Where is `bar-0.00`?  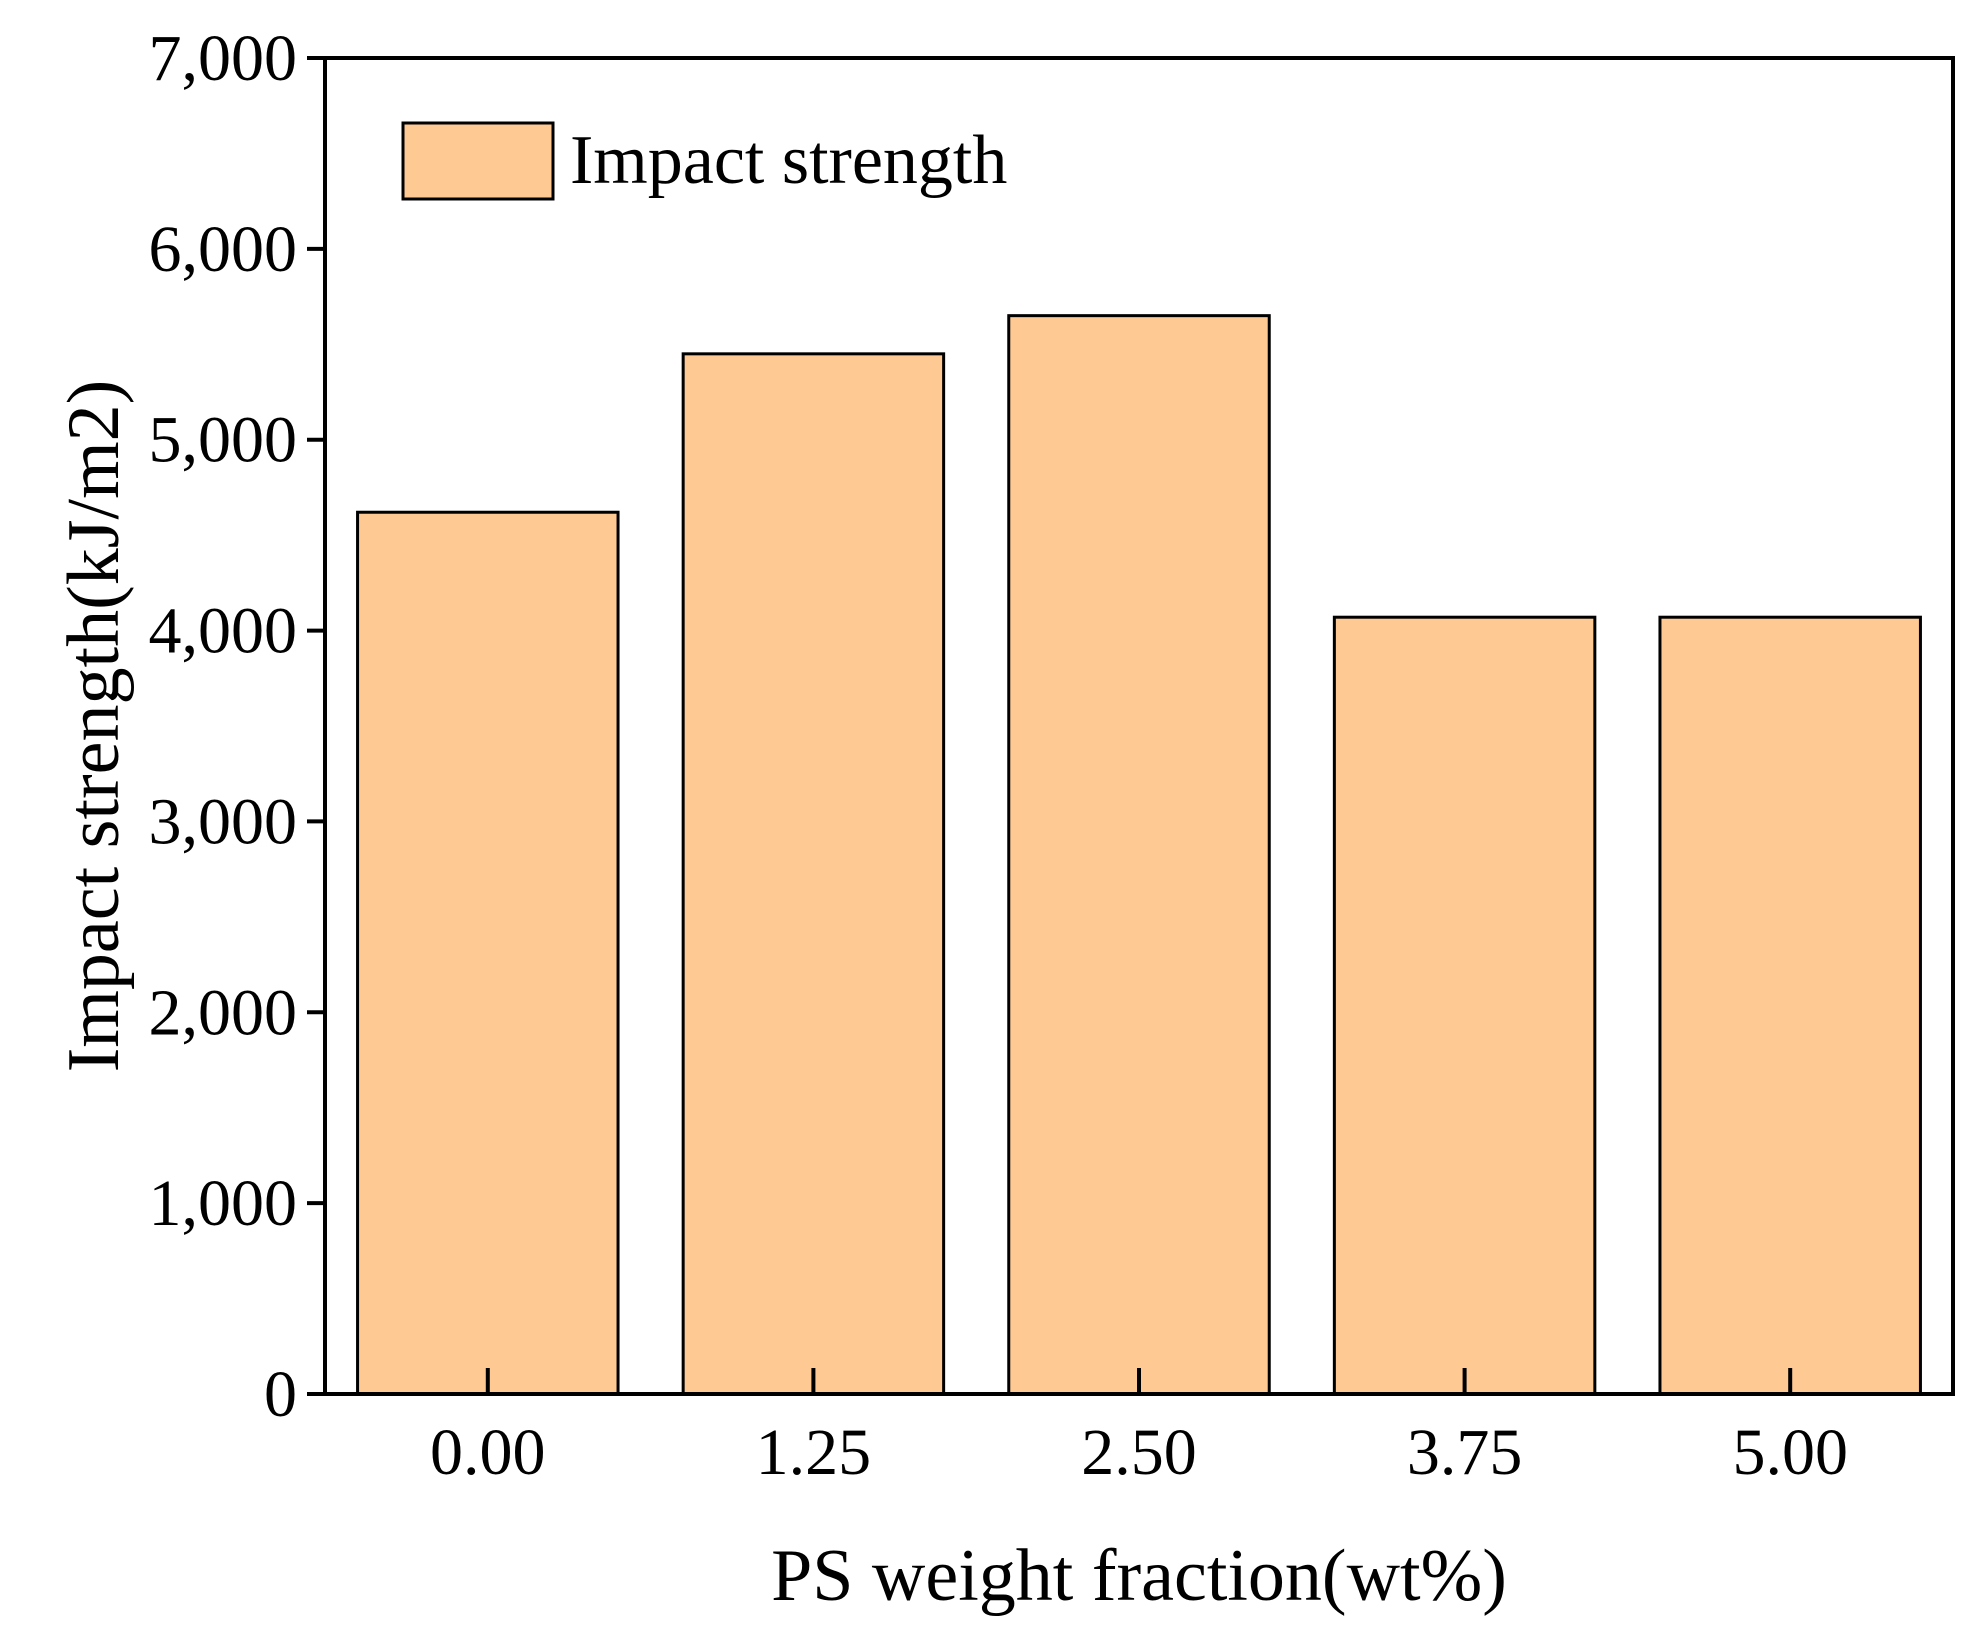 bar-0.00 is located at coordinates (488, 953).